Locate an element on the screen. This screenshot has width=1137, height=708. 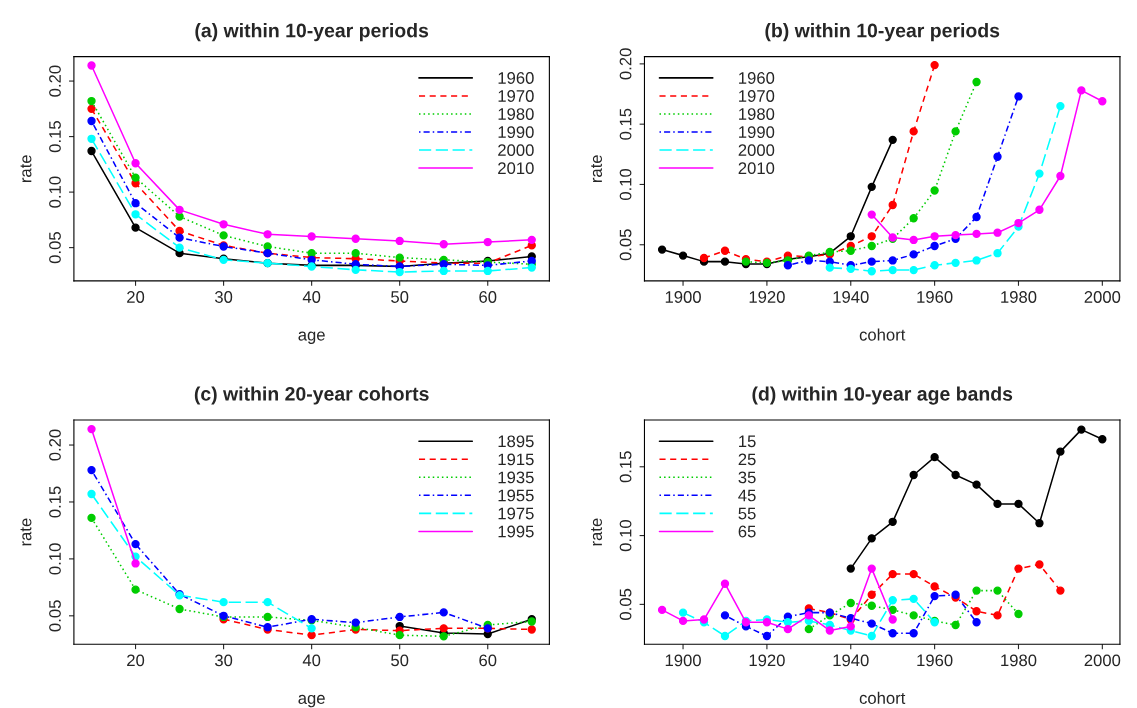
legend-label: 45 is located at coordinates (747, 495).